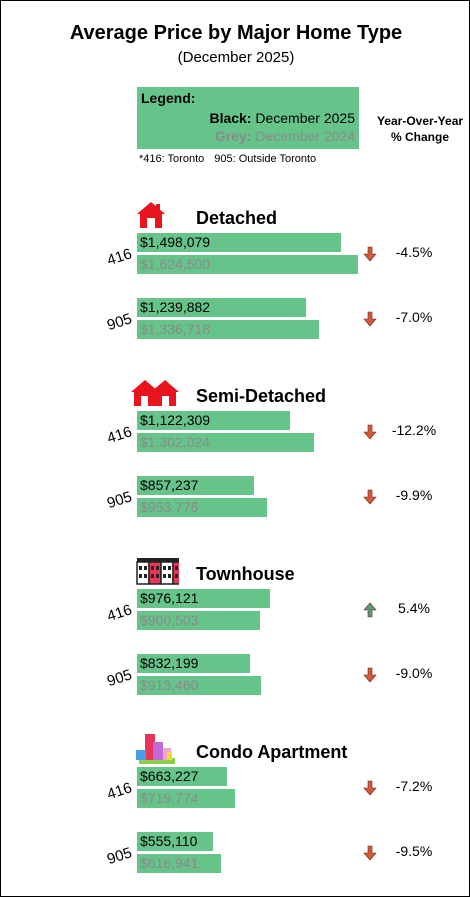  Describe the element at coordinates (225, 442) in the screenshot. I see `previous-bar: $1,302,024` at that location.